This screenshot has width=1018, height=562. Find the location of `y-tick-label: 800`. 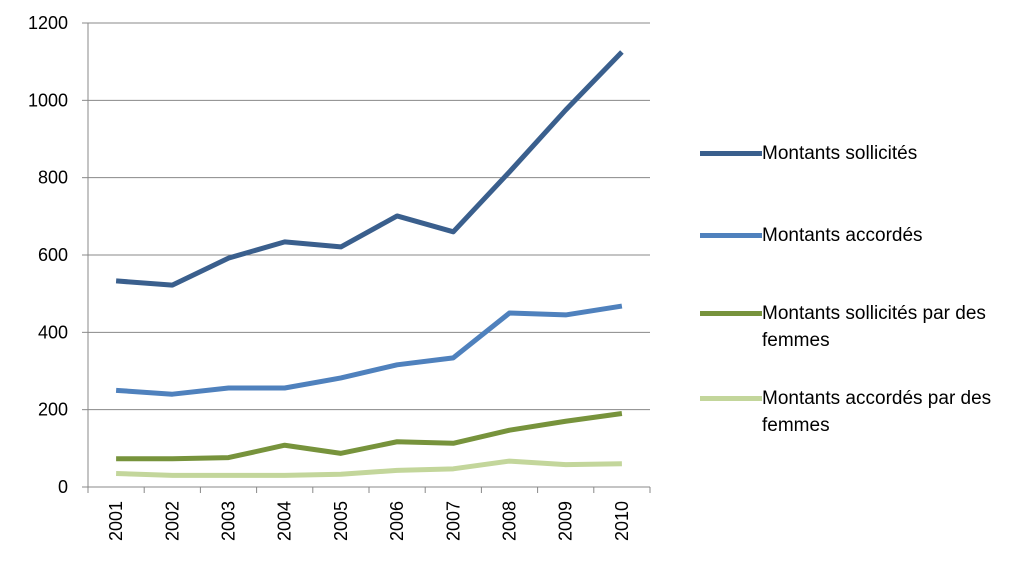

y-tick-label: 800 is located at coordinates (53, 178).